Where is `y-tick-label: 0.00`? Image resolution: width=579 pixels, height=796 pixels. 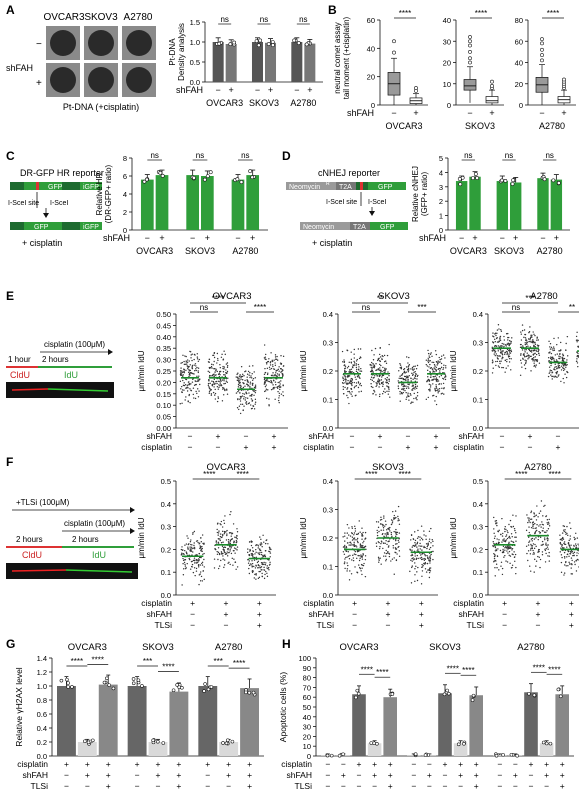
y-tick-label: 0.00 is located at coordinates (163, 428).